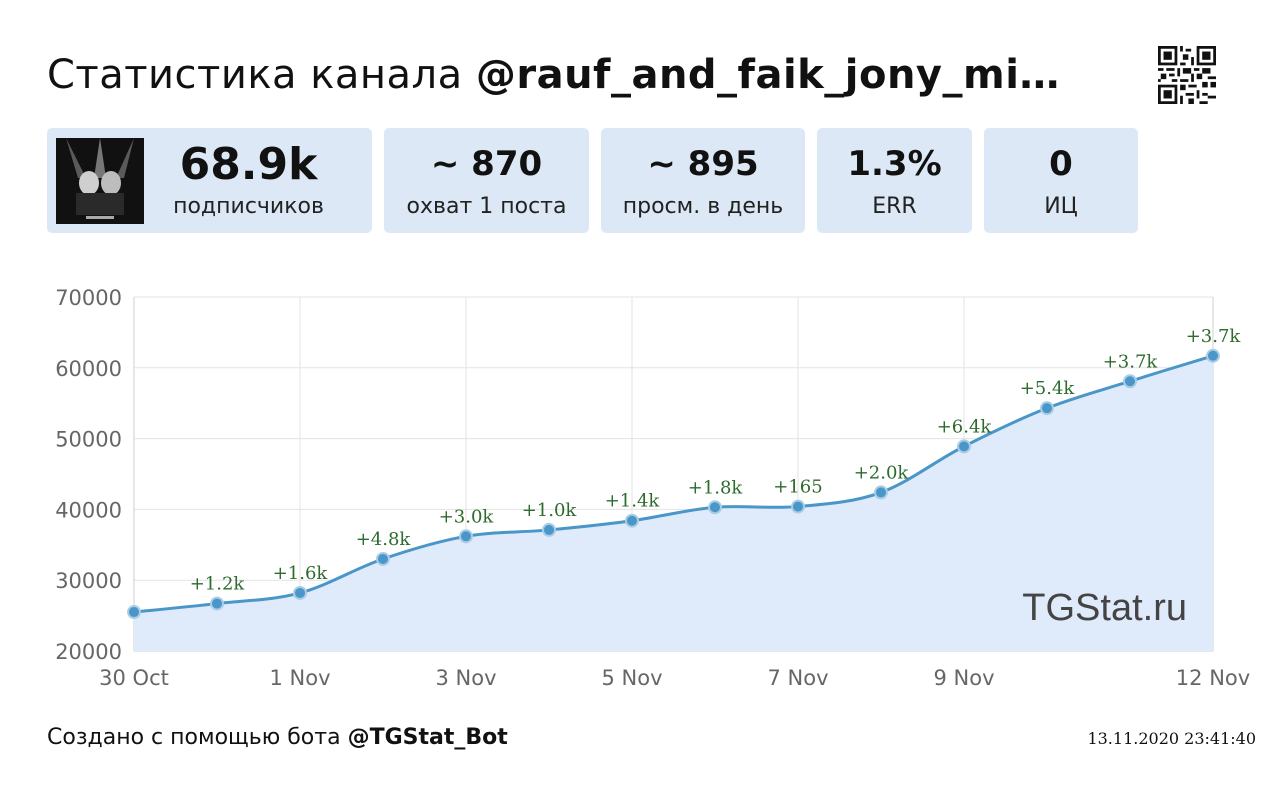 The image size is (1280, 803). Describe the element at coordinates (1061, 164) in the screenshot. I see `citation-index-value: 0` at that location.